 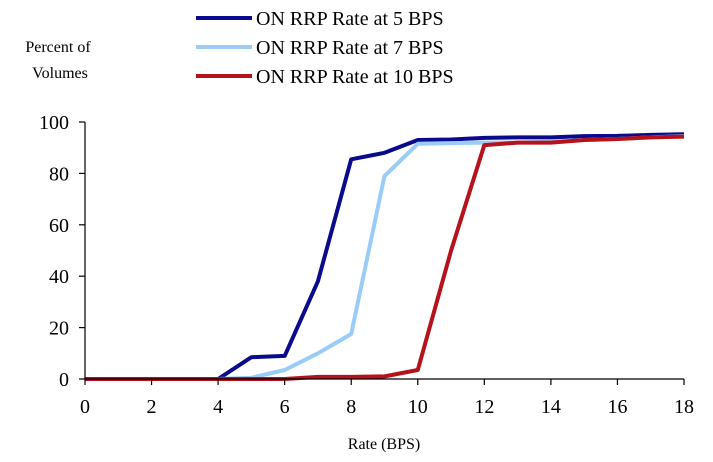 What do you see at coordinates (59, 226) in the screenshot?
I see `y-tick-label: 60` at bounding box center [59, 226].